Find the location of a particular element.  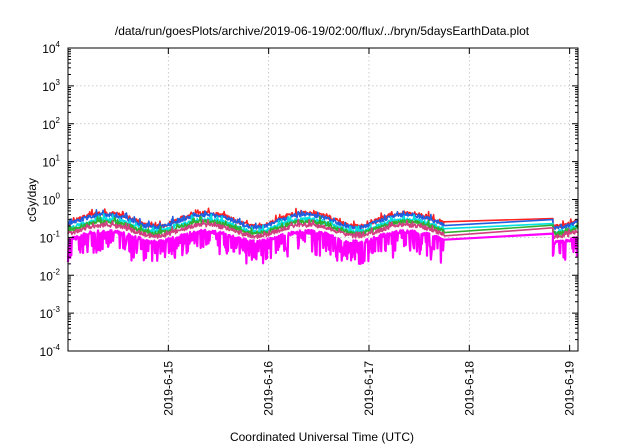

y-tick-label: 10⁰ is located at coordinates (51, 200).